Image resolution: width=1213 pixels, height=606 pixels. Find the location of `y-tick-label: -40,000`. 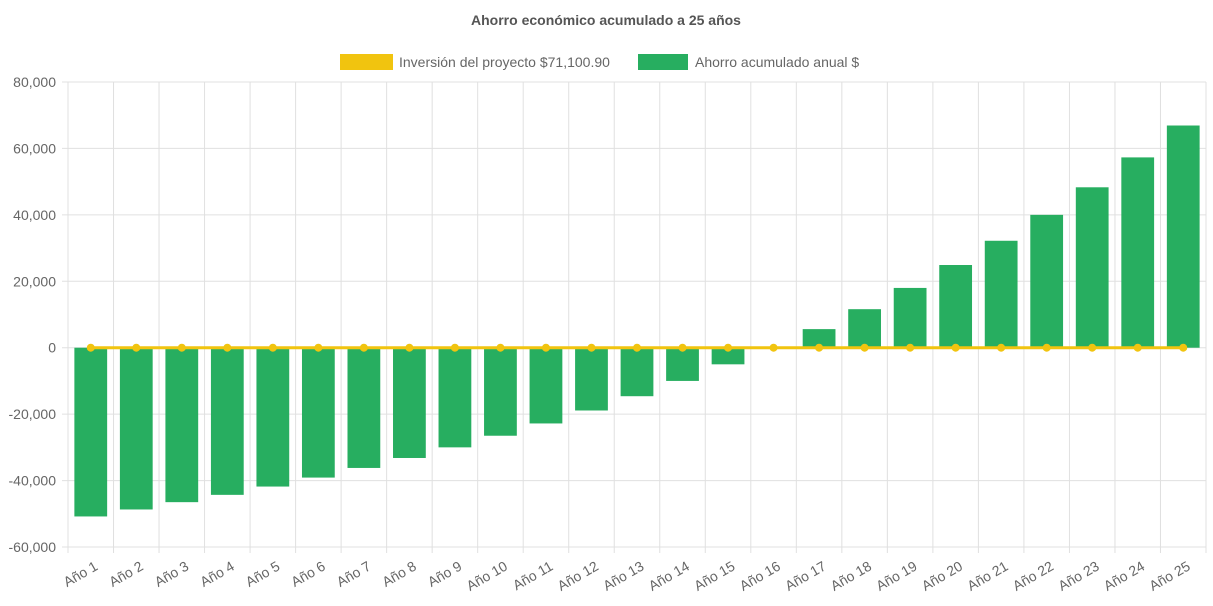

y-tick-label: -40,000 is located at coordinates (33, 481).